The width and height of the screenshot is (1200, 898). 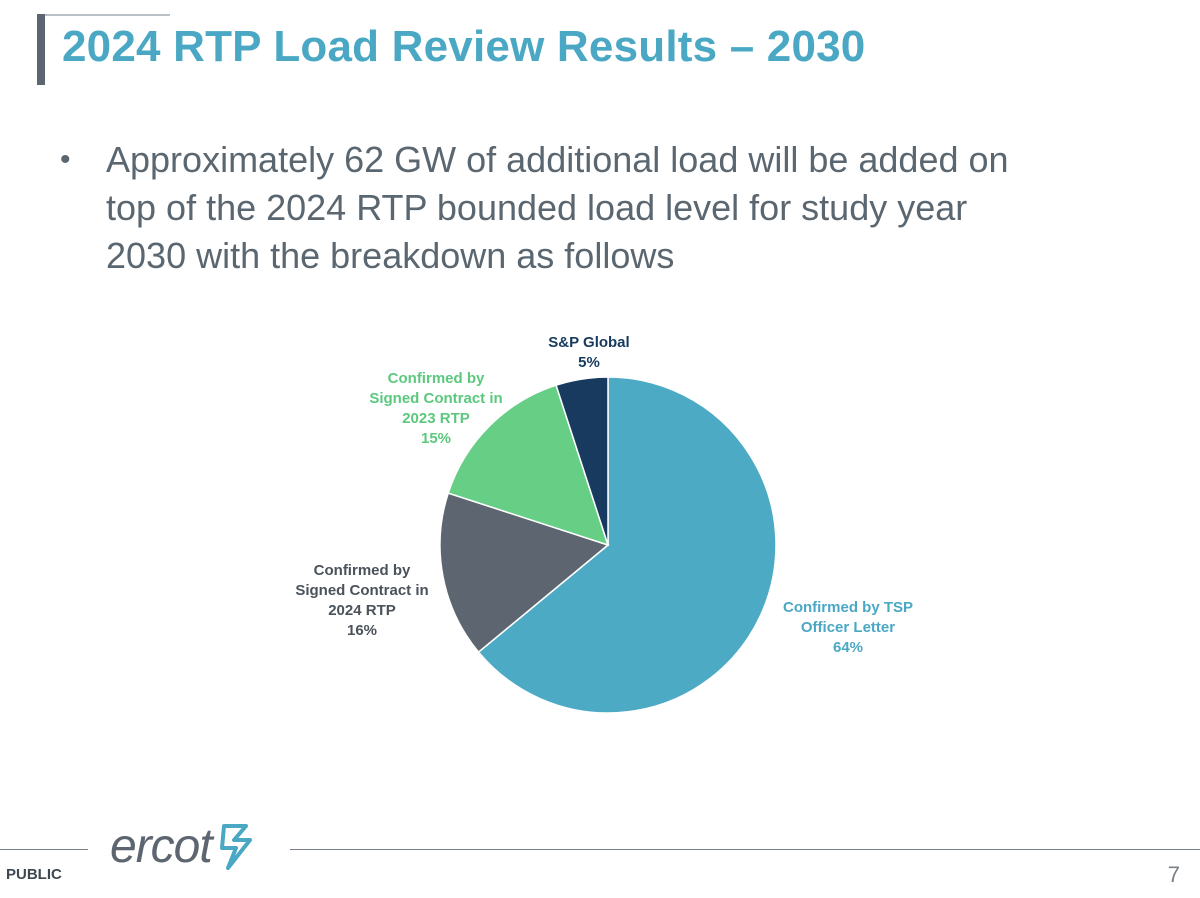 What do you see at coordinates (235, 847) in the screenshot?
I see `lightning-bolt-icon` at bounding box center [235, 847].